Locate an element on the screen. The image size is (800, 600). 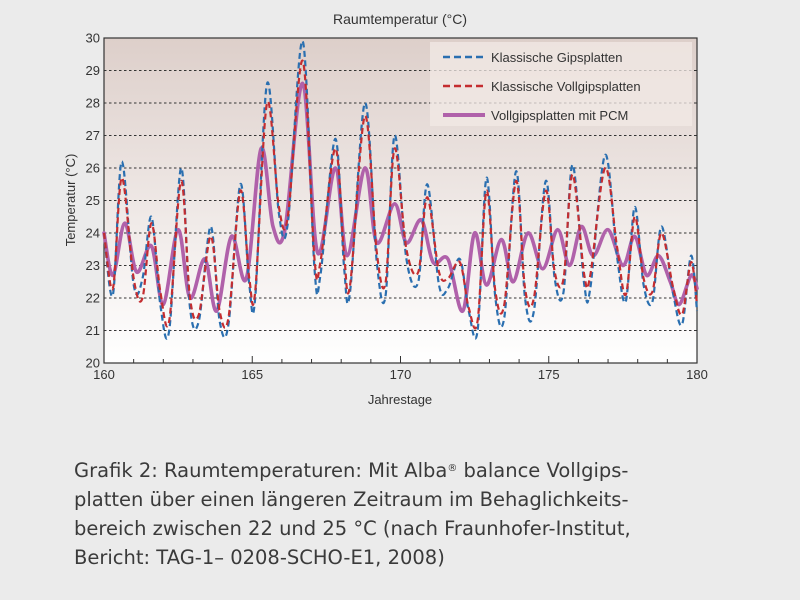
legend-label-gips: Klassische Gipsplatten is located at coordinates (557, 57).